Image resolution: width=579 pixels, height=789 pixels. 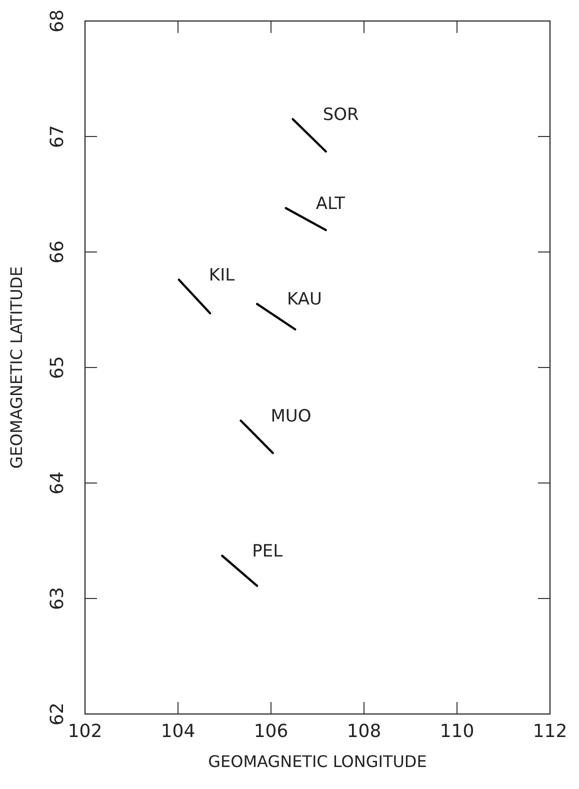 What do you see at coordinates (271, 731) in the screenshot?
I see `x-tick-label: 106` at bounding box center [271, 731].